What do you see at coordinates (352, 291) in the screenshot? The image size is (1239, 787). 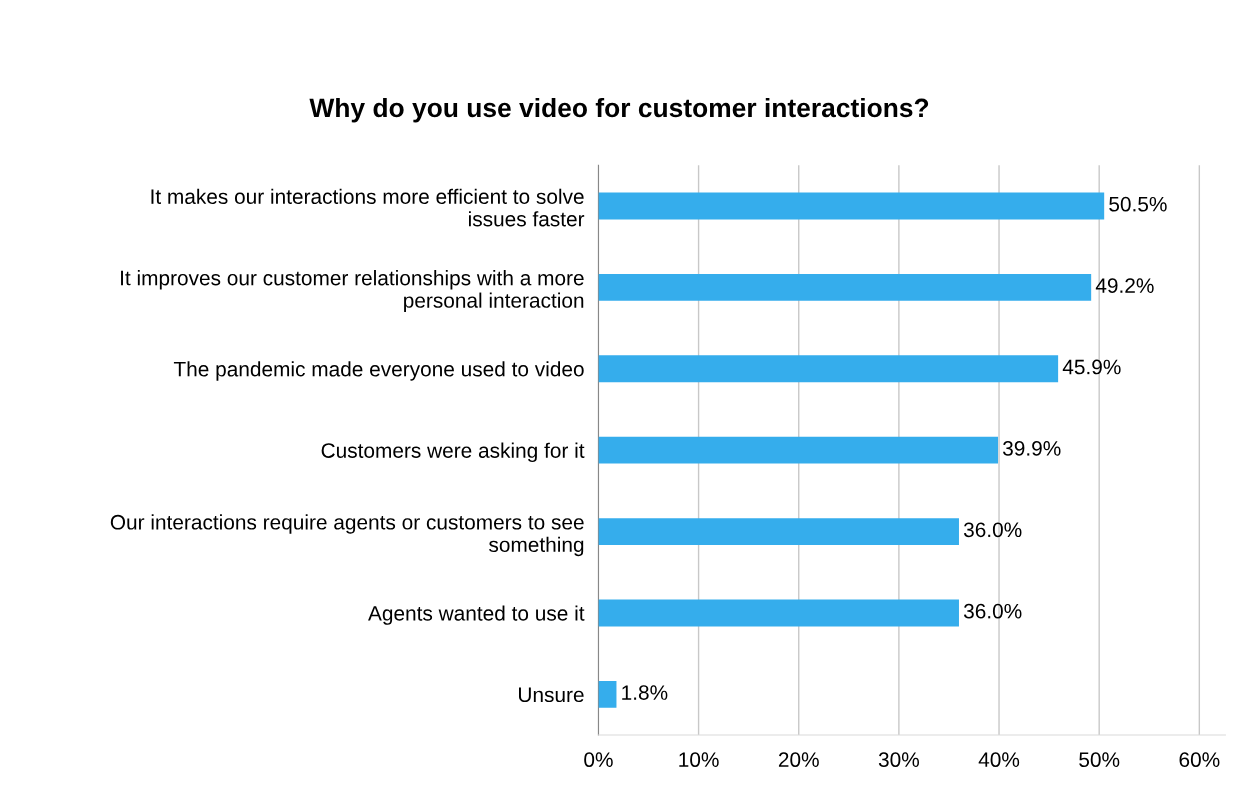 I see `y-tick-label: It improves our customer relationships with a more personal interaction` at bounding box center [352, 291].